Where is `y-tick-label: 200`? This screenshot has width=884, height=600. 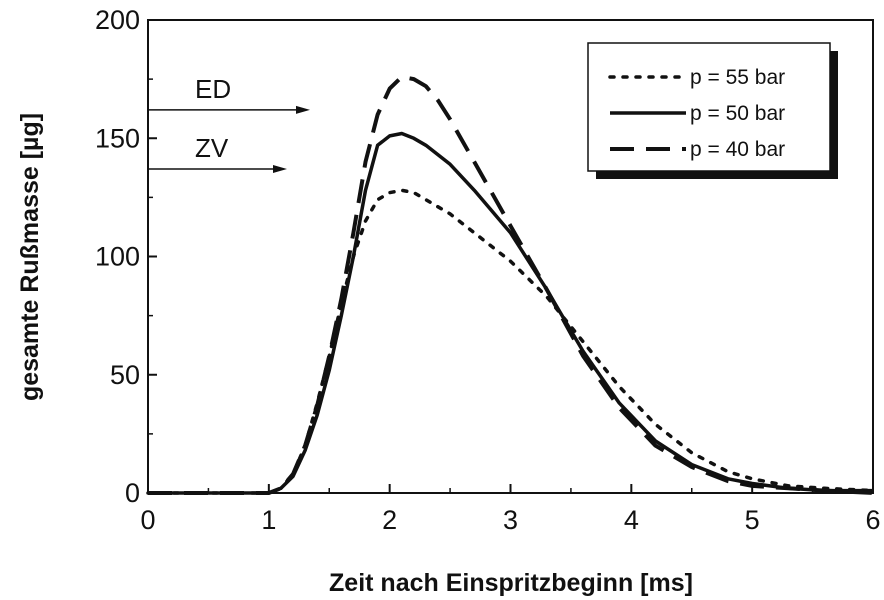
y-tick-label: 200 is located at coordinates (117, 20).